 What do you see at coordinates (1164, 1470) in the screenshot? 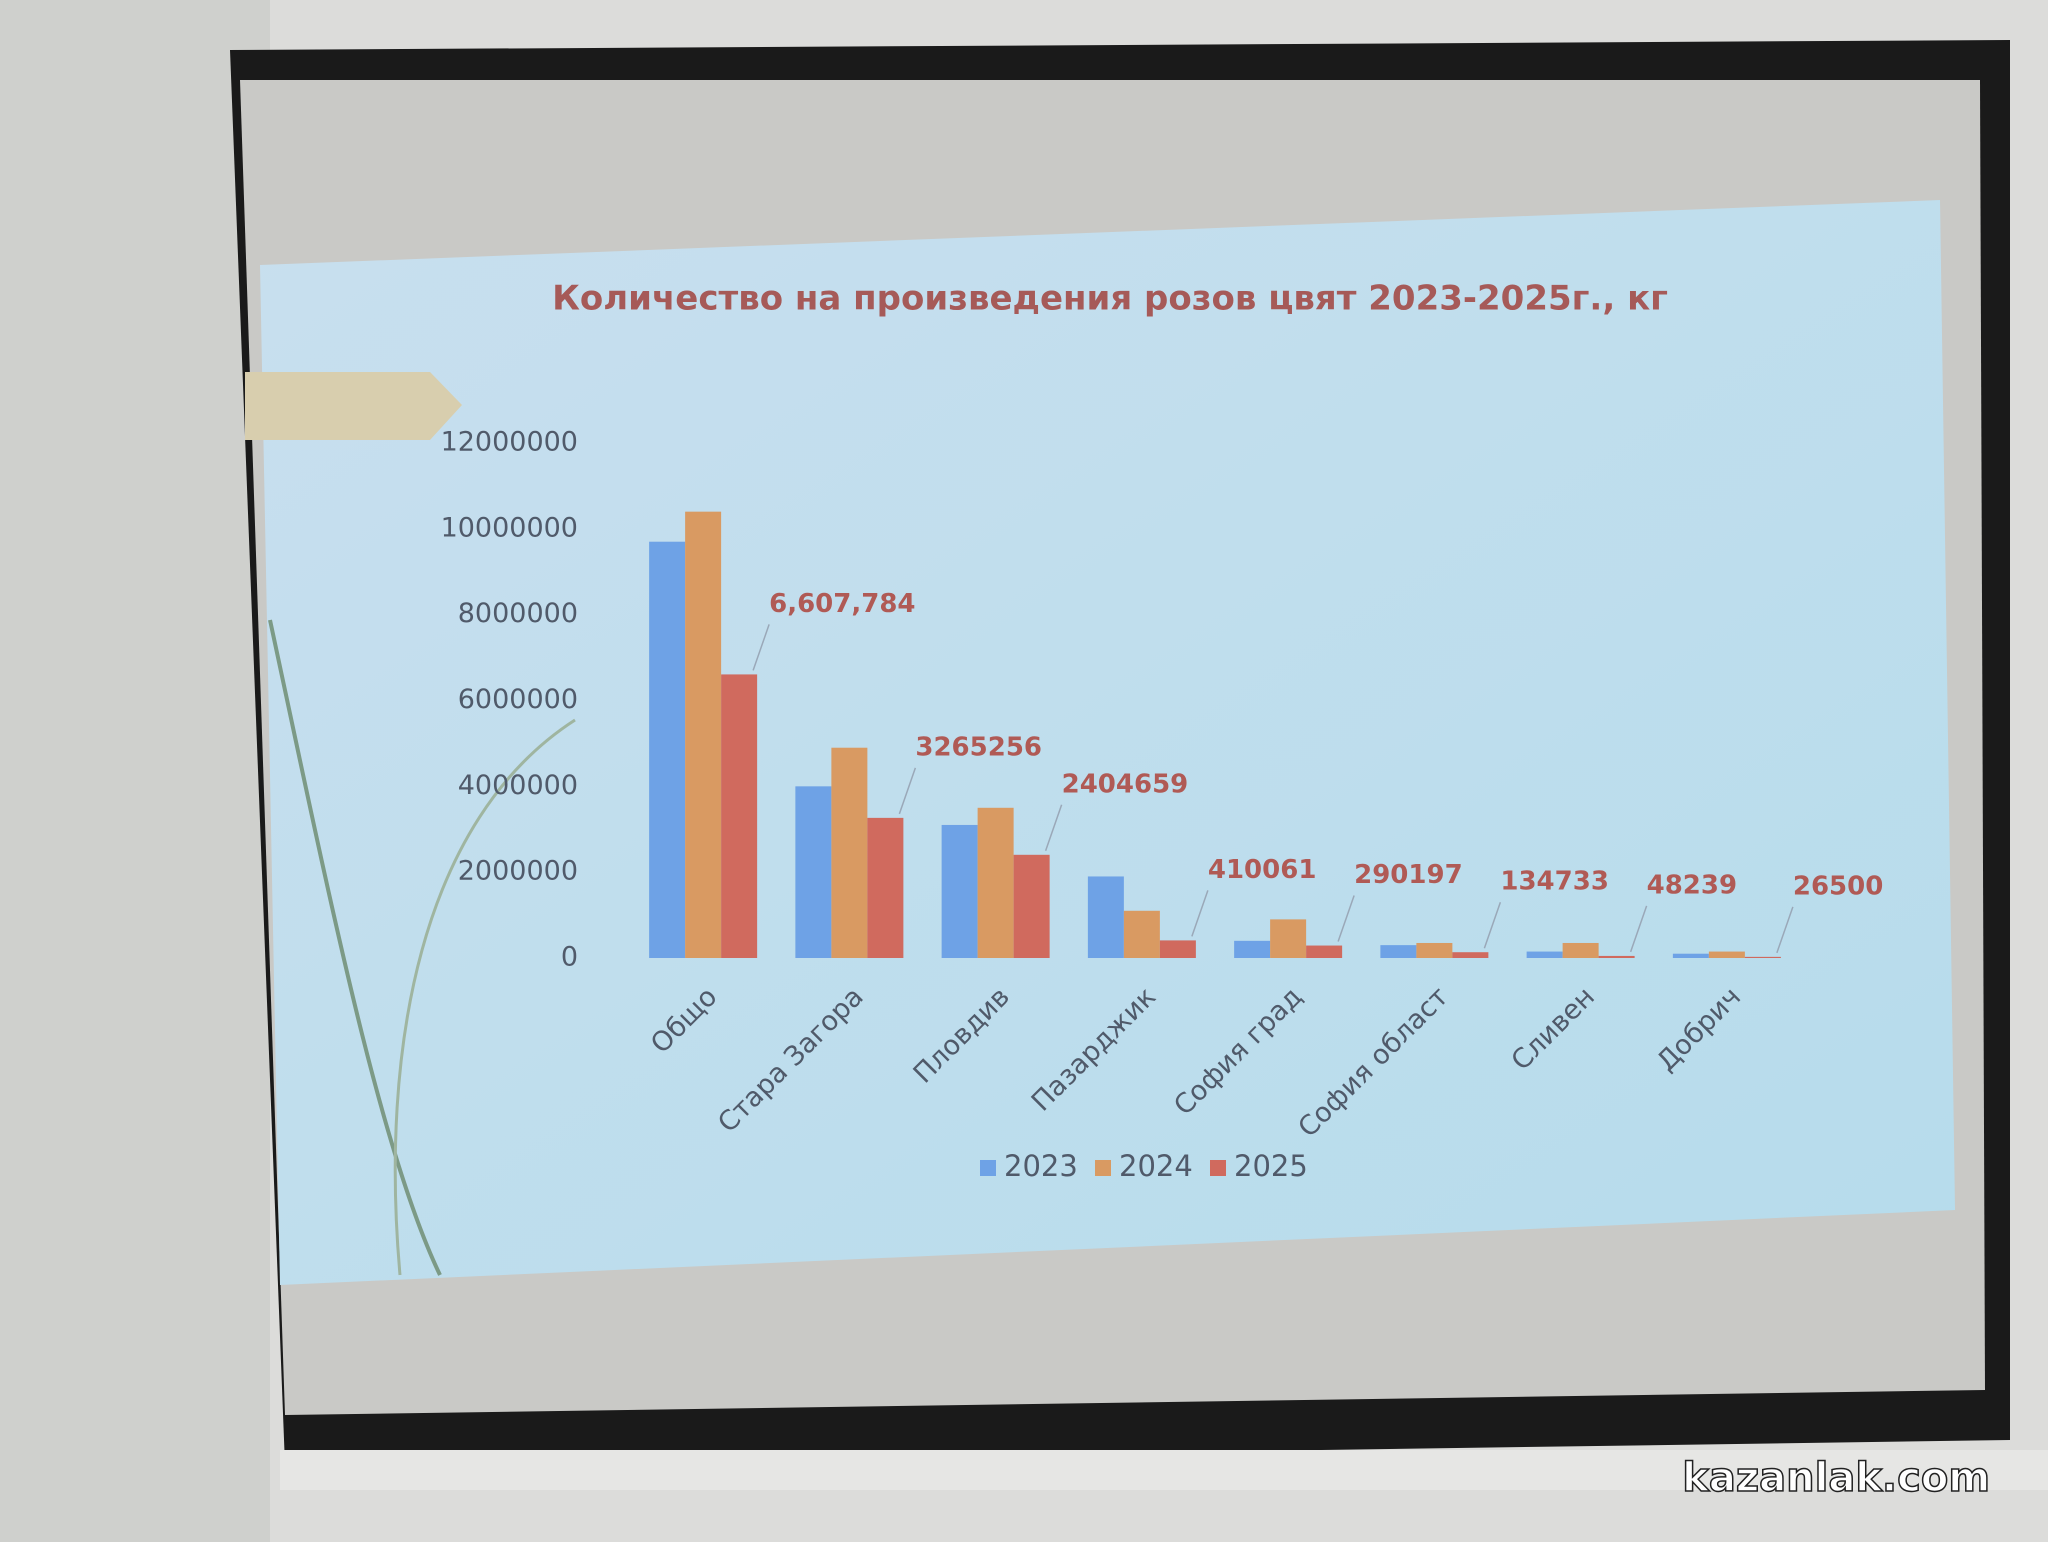
I see `screen-case` at bounding box center [1164, 1470].